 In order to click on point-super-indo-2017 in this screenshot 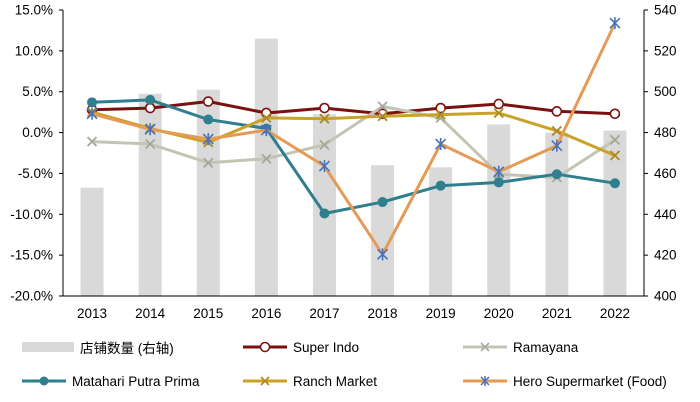, I will do `click(324, 108)`.